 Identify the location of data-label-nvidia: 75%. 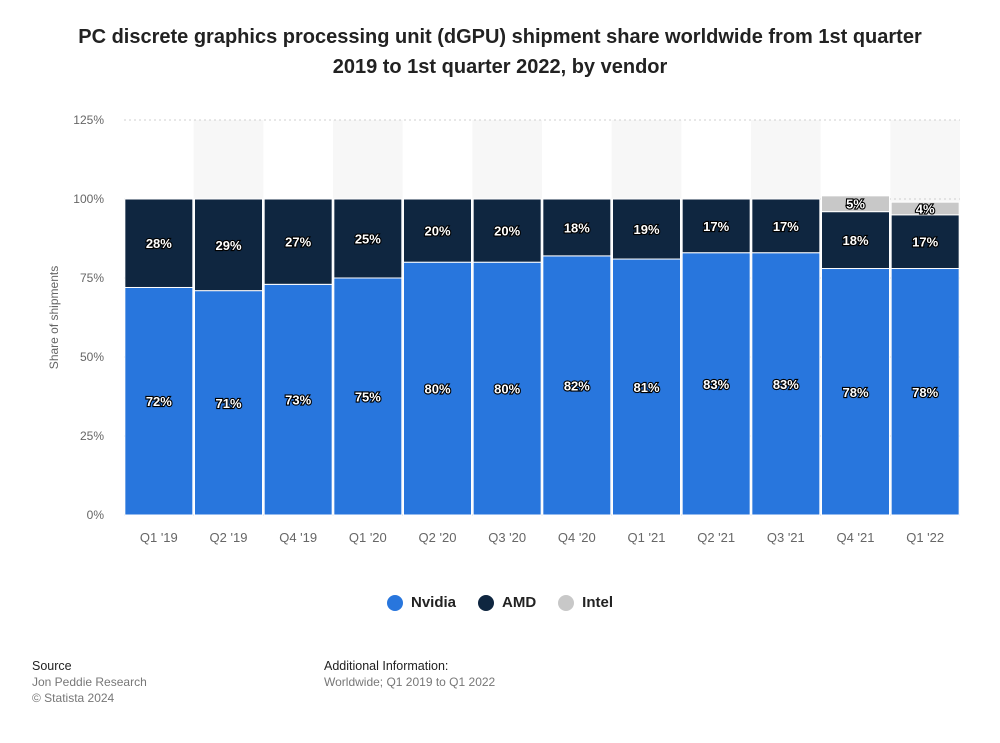
(368, 397).